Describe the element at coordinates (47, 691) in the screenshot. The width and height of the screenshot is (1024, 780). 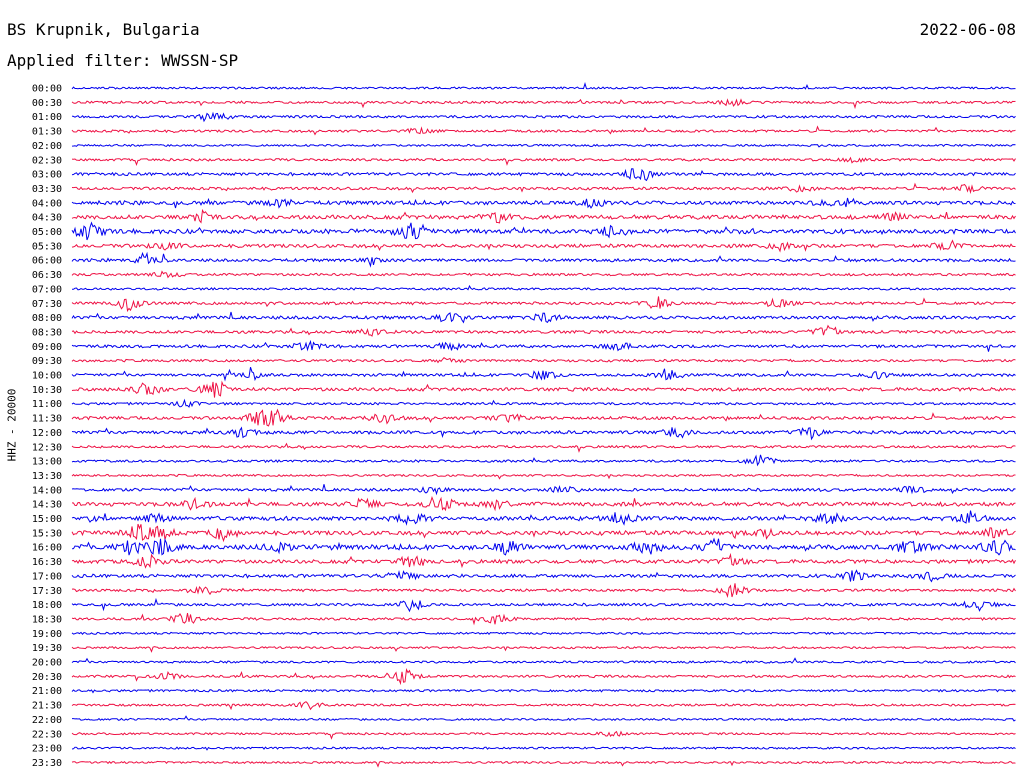
I see `time-tick-2100: 21:00` at that location.